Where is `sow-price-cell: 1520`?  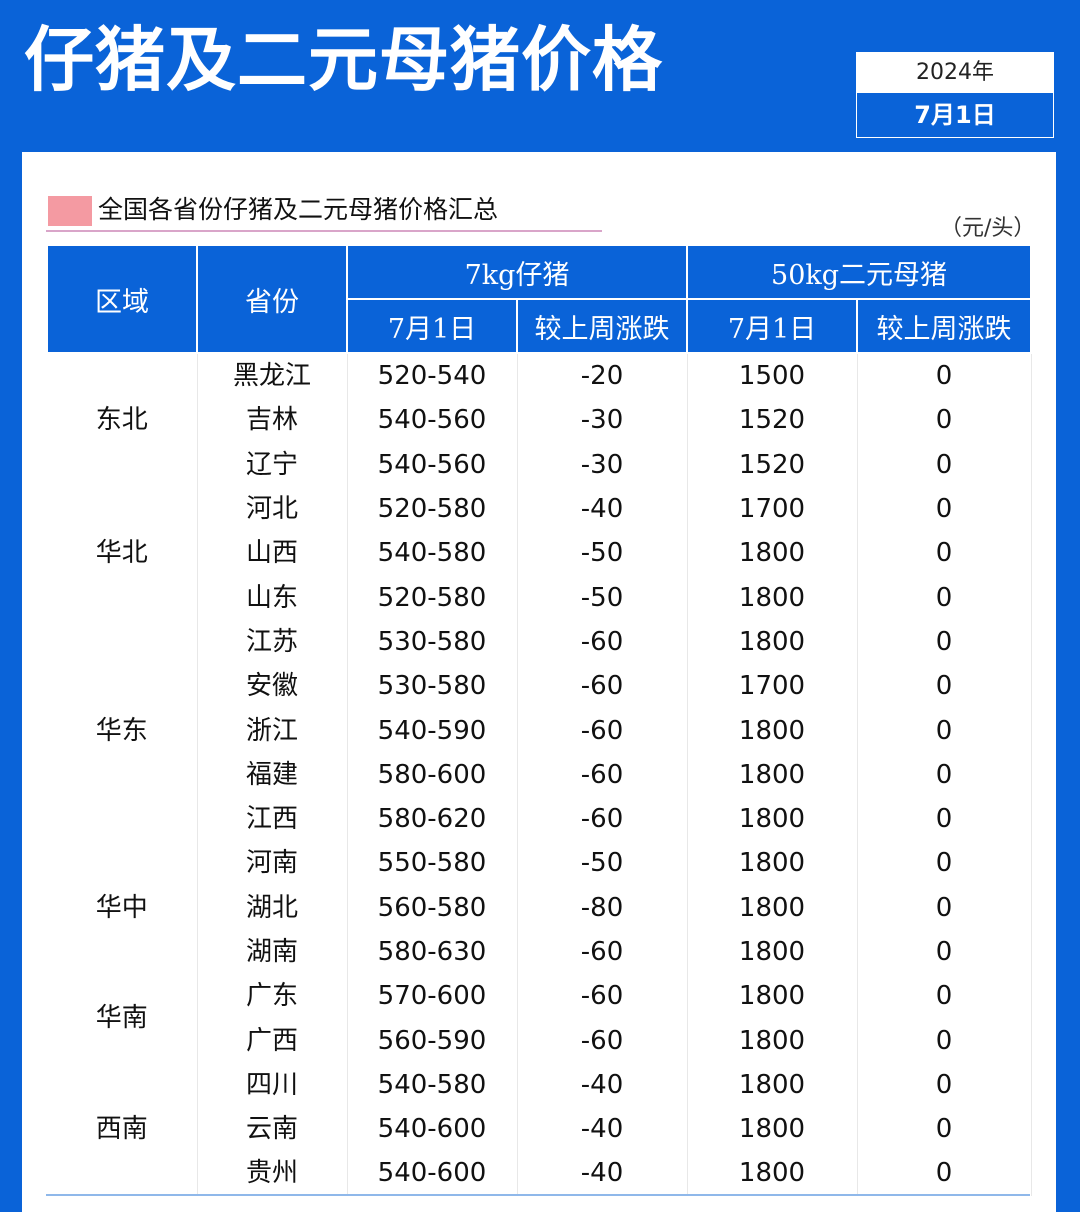 sow-price-cell: 1520 is located at coordinates (772, 464).